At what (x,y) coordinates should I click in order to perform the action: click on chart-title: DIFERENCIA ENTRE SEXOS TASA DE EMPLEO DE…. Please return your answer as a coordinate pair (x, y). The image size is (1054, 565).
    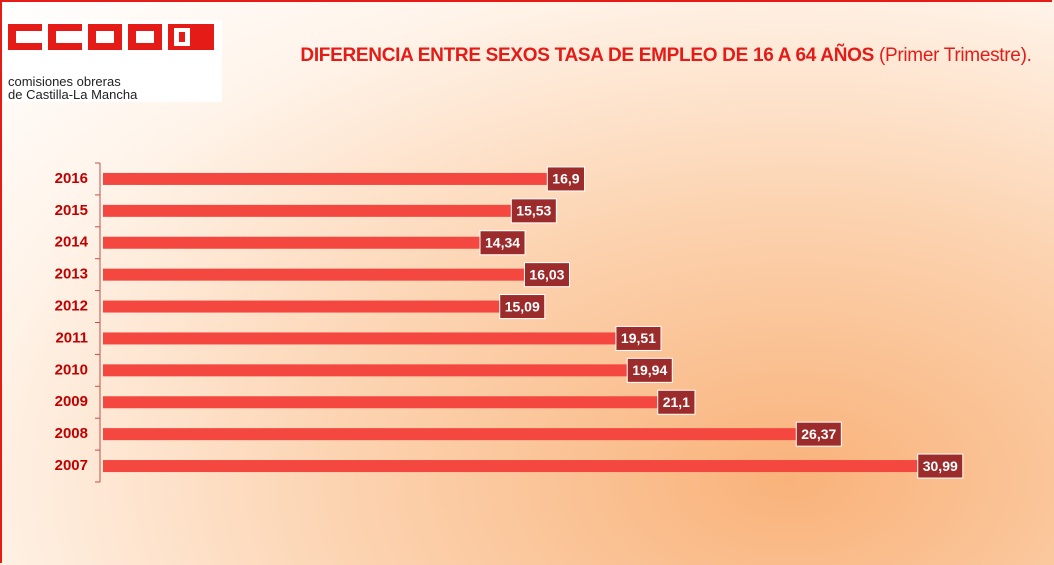
    Looking at the image, I should click on (587, 55).